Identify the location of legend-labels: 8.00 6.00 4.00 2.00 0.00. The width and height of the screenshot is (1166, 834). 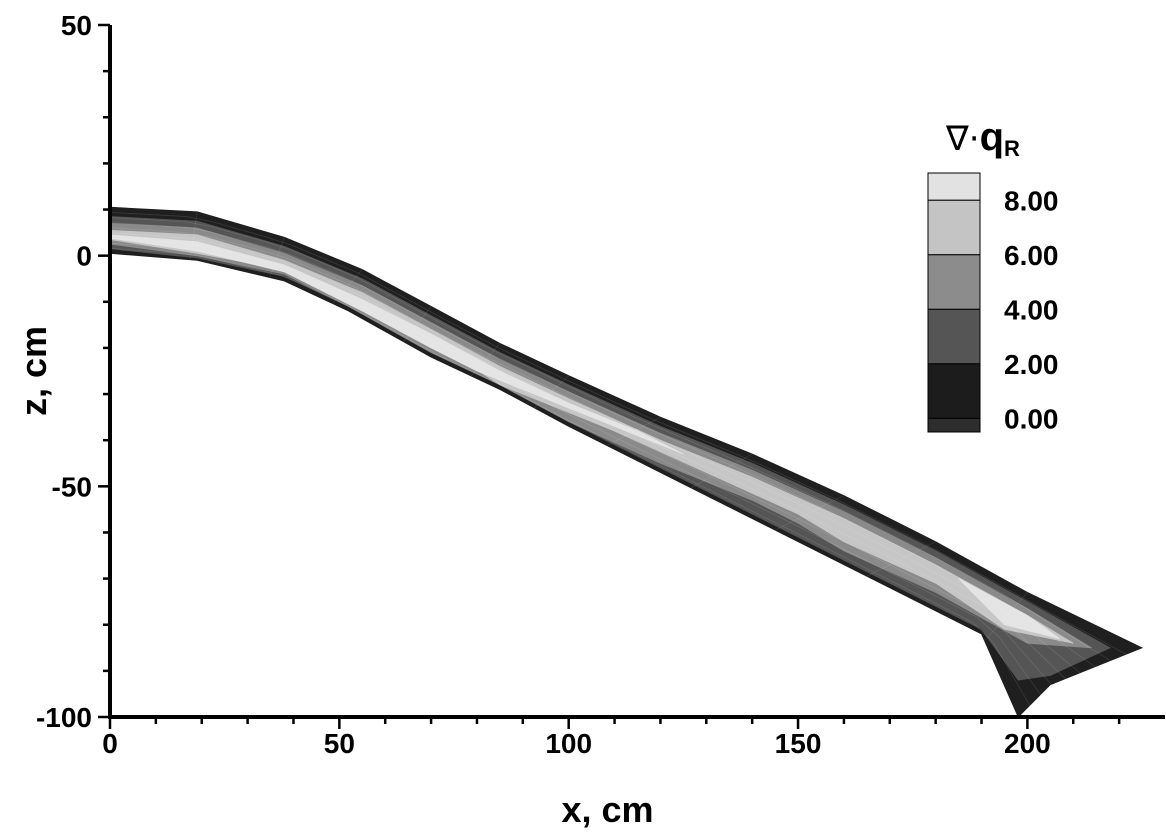
(1031, 309).